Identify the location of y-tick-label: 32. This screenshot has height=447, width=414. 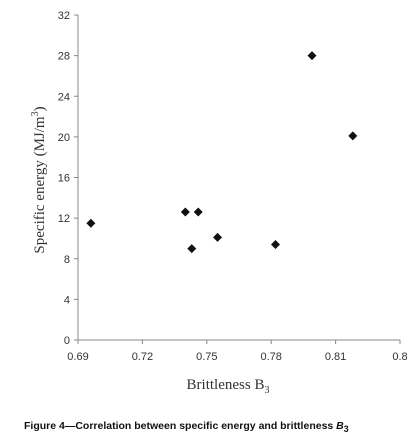
(64, 16).